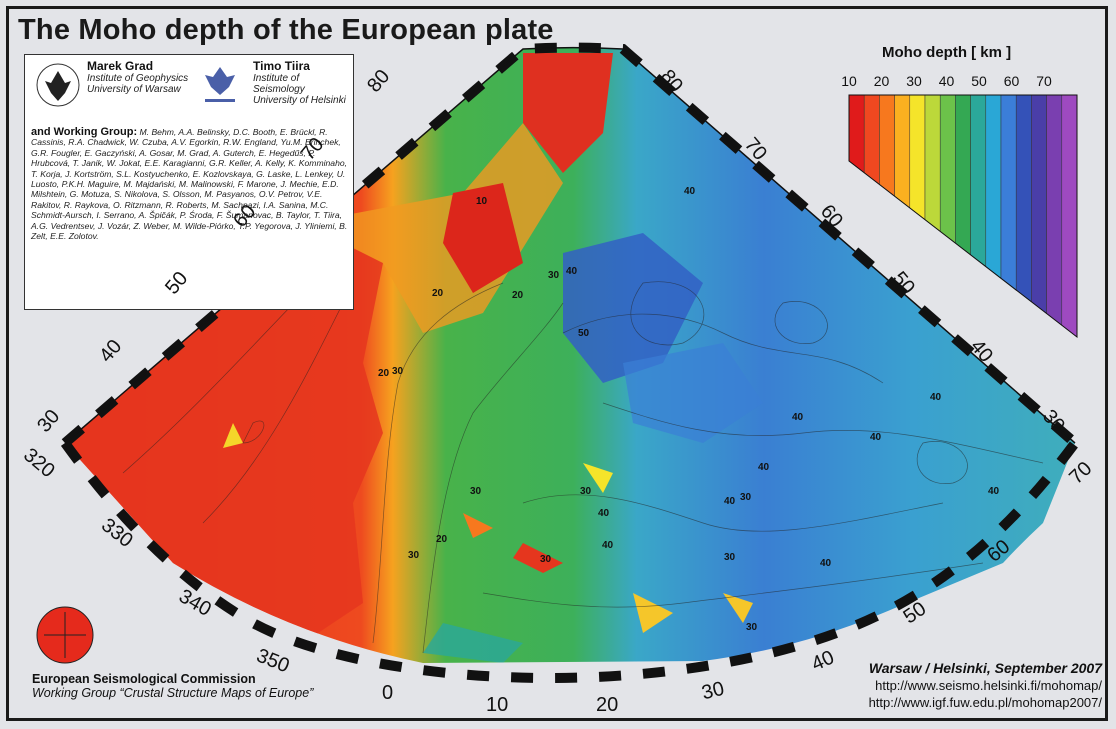  What do you see at coordinates (1011, 81) in the screenshot?
I see `legend-tick-label: 60` at bounding box center [1011, 81].